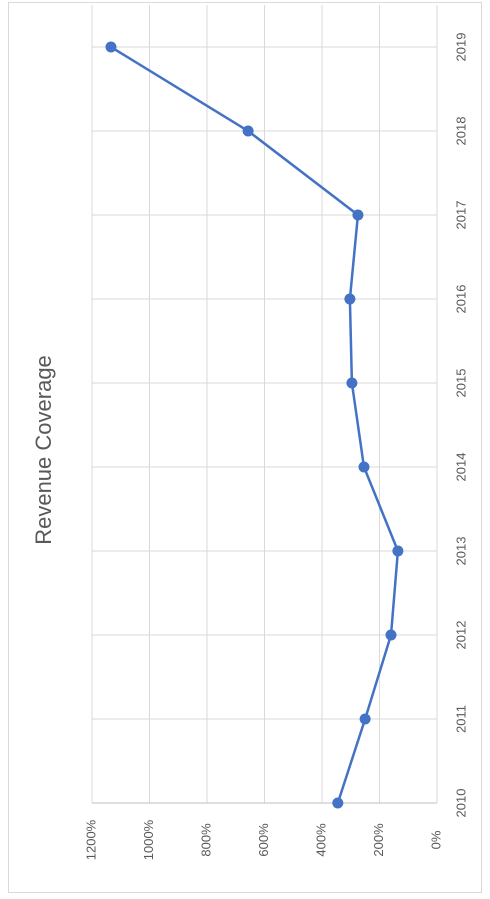 This screenshot has width=490, height=899. I want to click on x-tick-label: 2013, so click(460, 551).